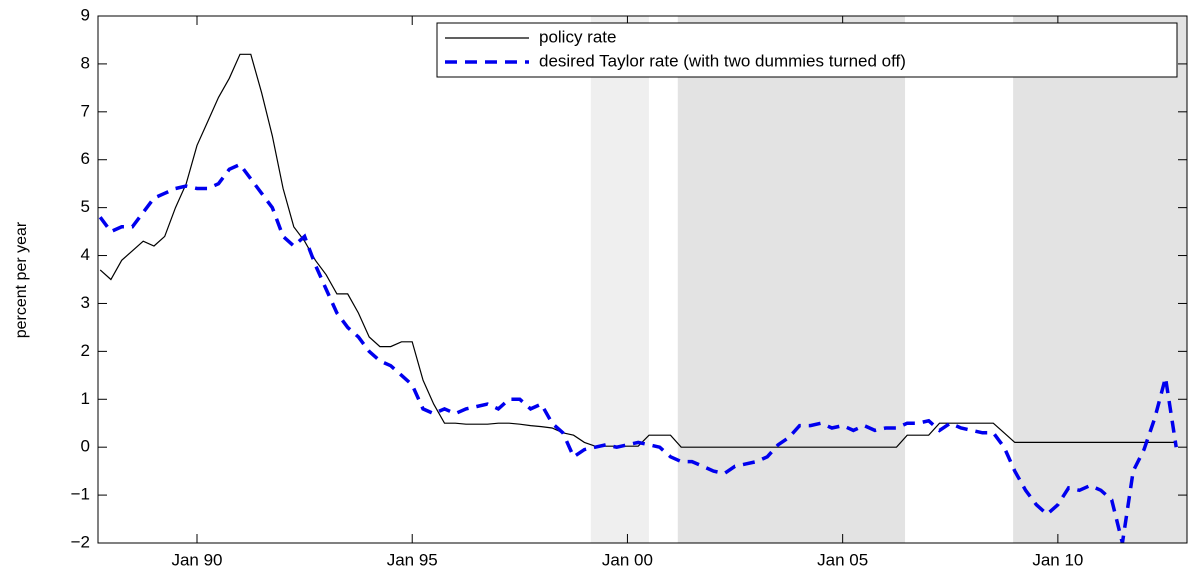 The height and width of the screenshot is (576, 1197). Describe the element at coordinates (85, 206) in the screenshot. I see `y-tick-label: 5` at that location.